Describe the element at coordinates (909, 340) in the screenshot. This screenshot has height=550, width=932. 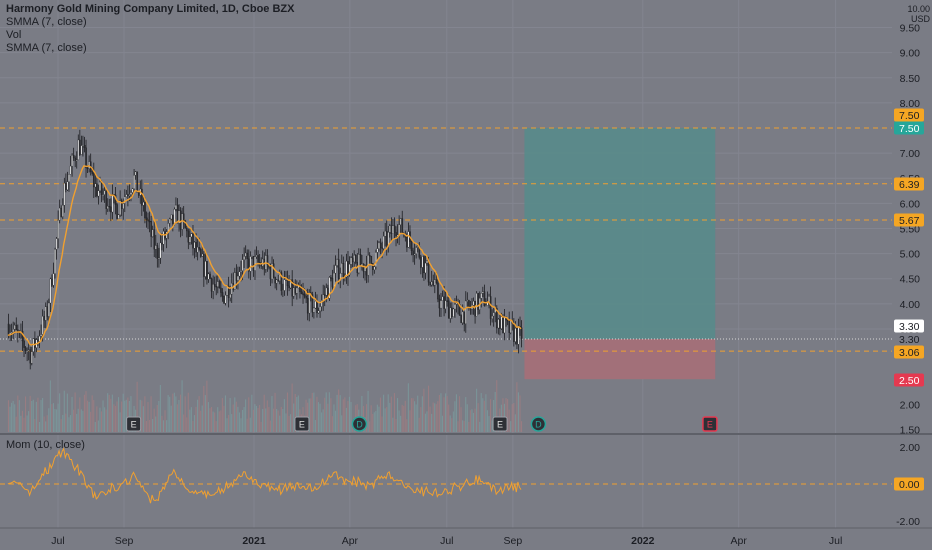
I see `price-badge-plain: 3.30` at that location.